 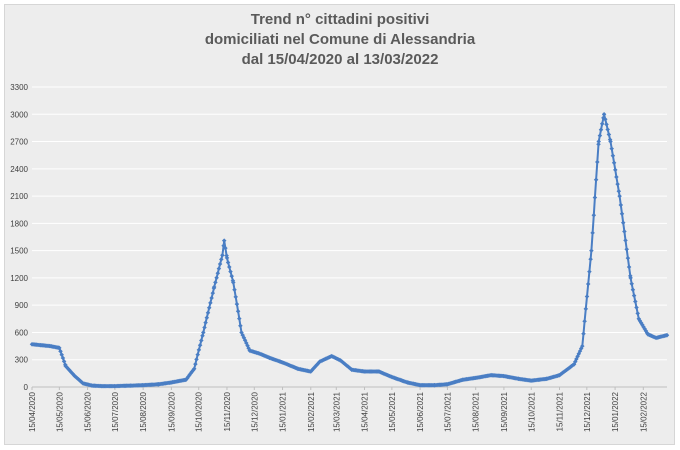 What do you see at coordinates (32, 411) in the screenshot?
I see `x-tick-label: 15/04/2020` at bounding box center [32, 411].